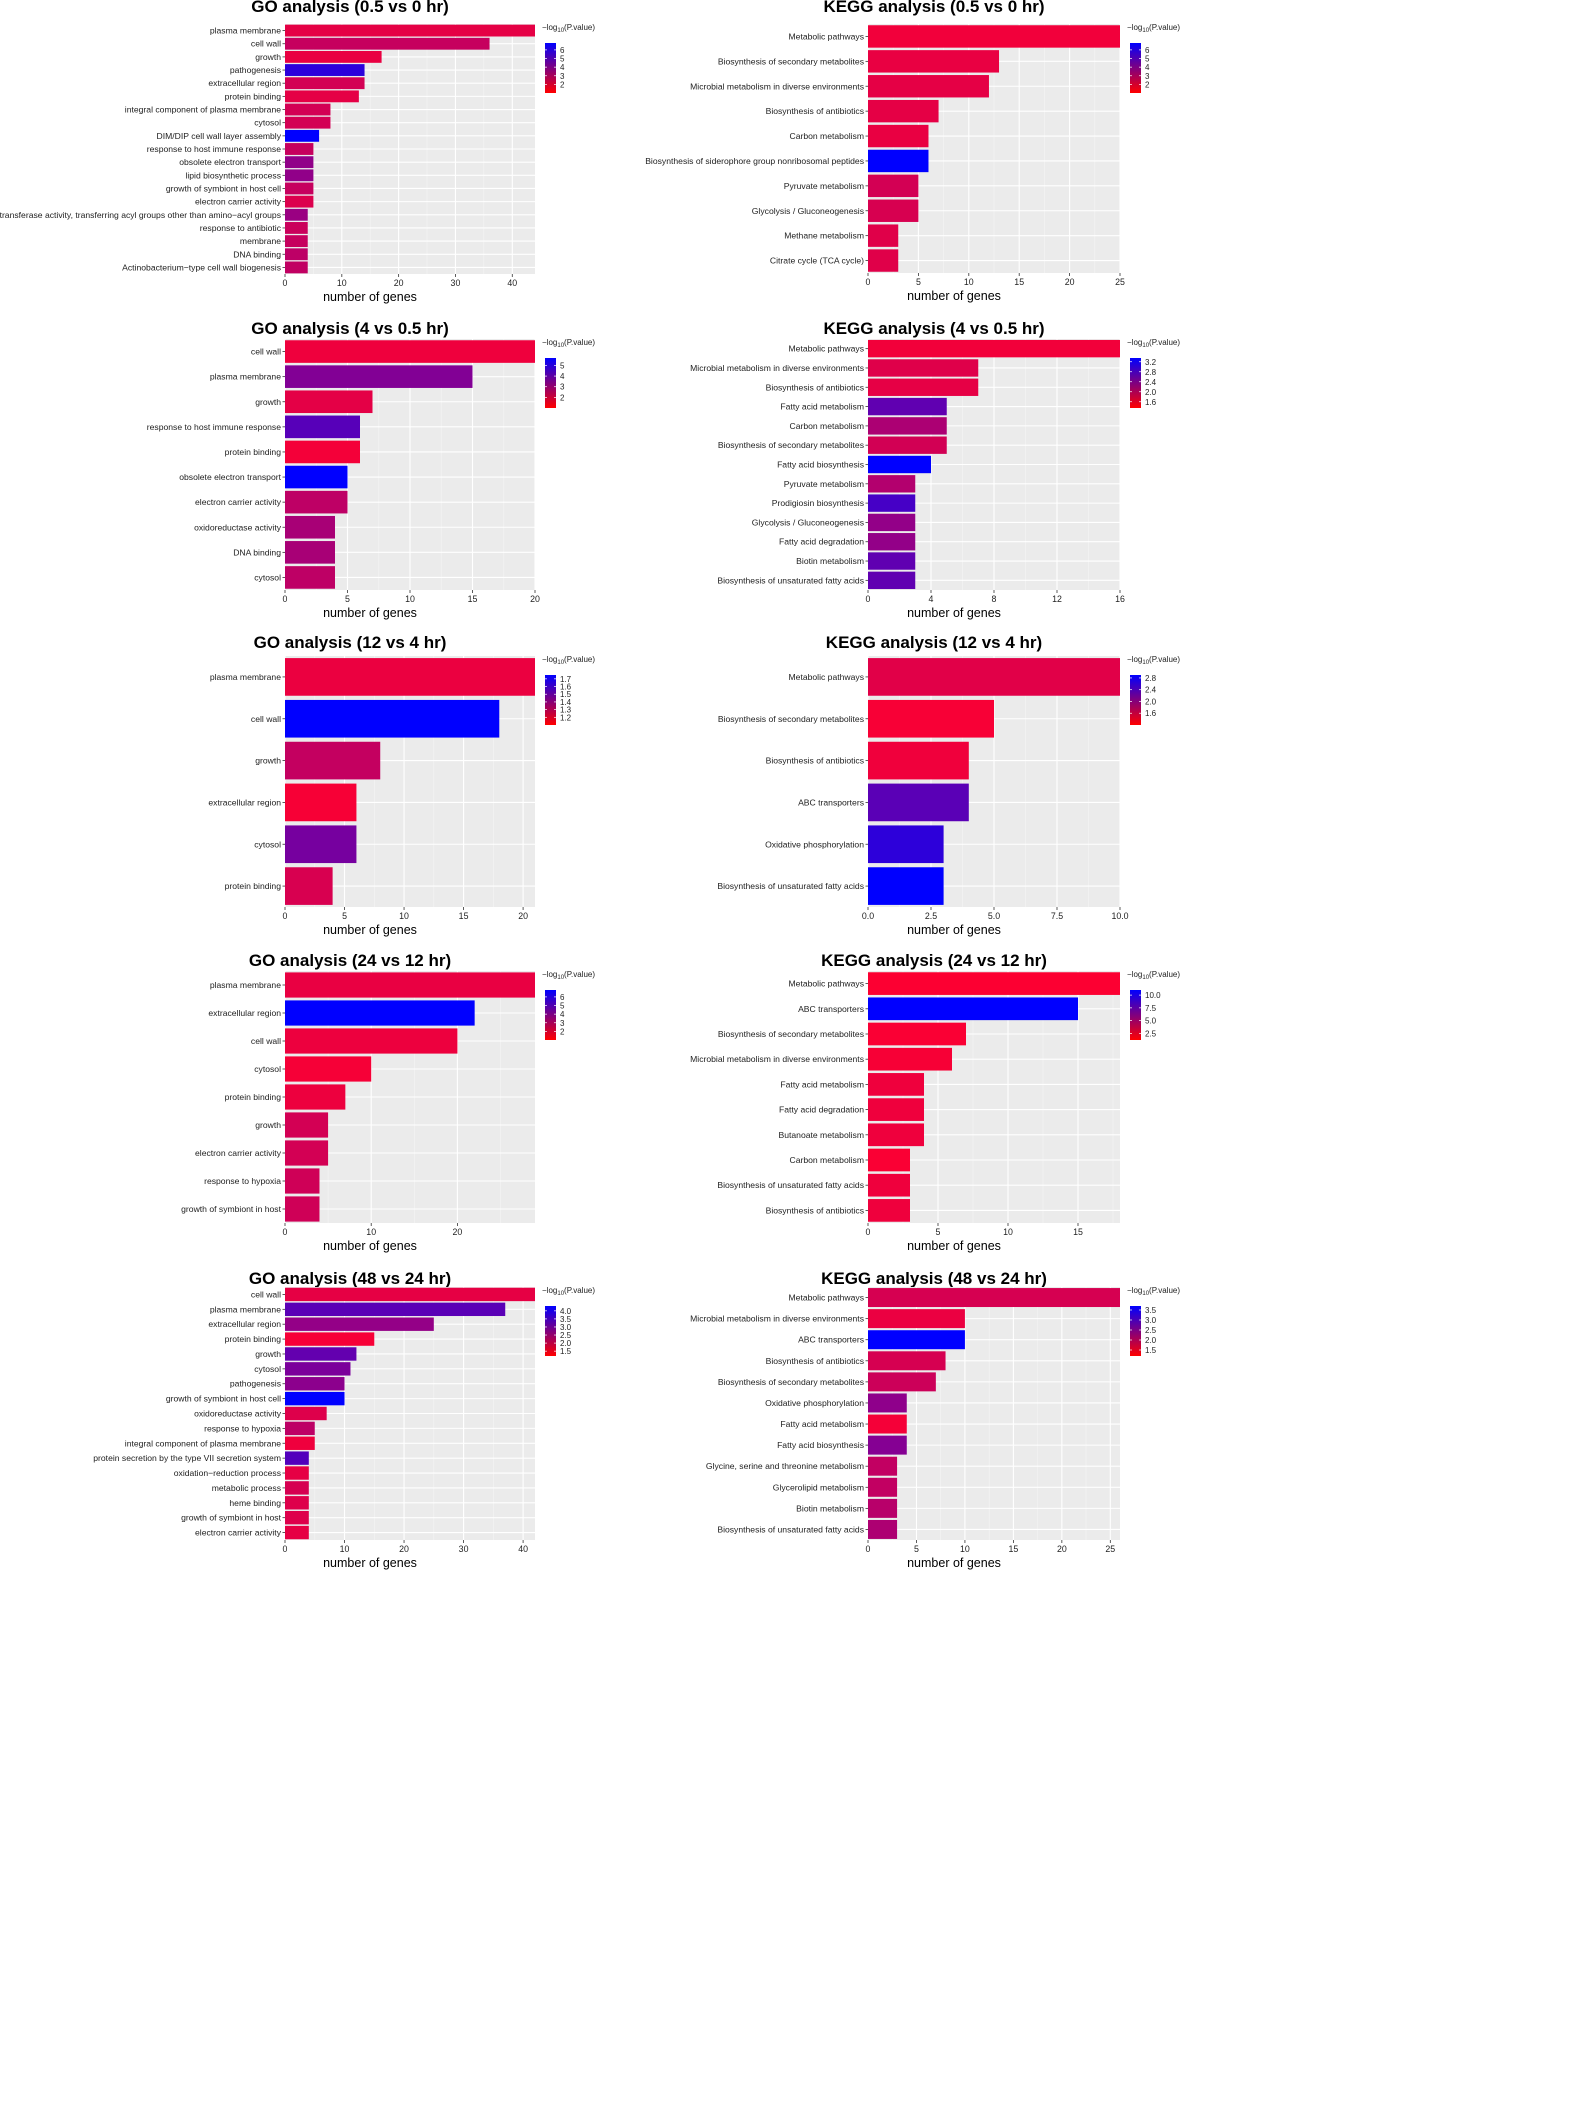 The width and height of the screenshot is (1594, 2109). What do you see at coordinates (934, 960) in the screenshot?
I see `chart-title: KEGG analysis (24 vs 12 hr)` at bounding box center [934, 960].